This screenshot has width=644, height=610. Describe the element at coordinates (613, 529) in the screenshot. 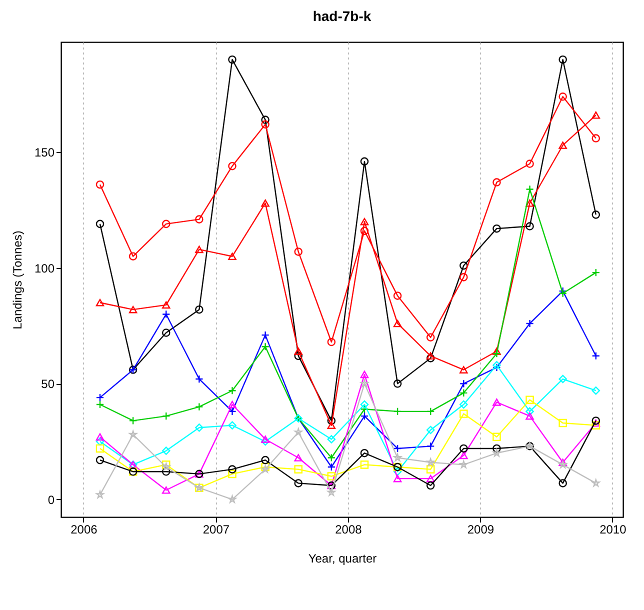

I see `x-tick-label: 2010` at that location.